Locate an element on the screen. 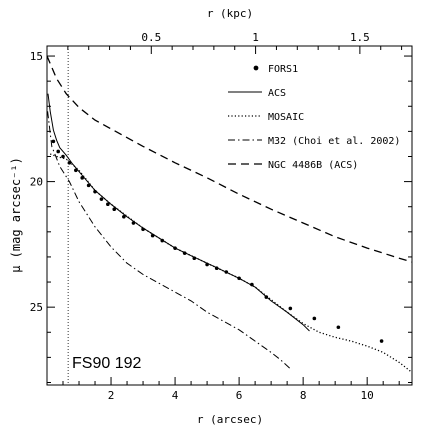 The height and width of the screenshot is (436, 436). legend-marker-points is located at coordinates (256, 68).